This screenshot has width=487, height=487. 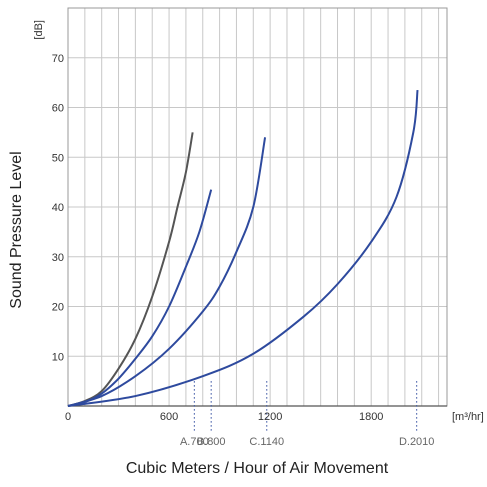 What do you see at coordinates (416, 442) in the screenshot?
I see `marker-label: D.2010` at bounding box center [416, 442].